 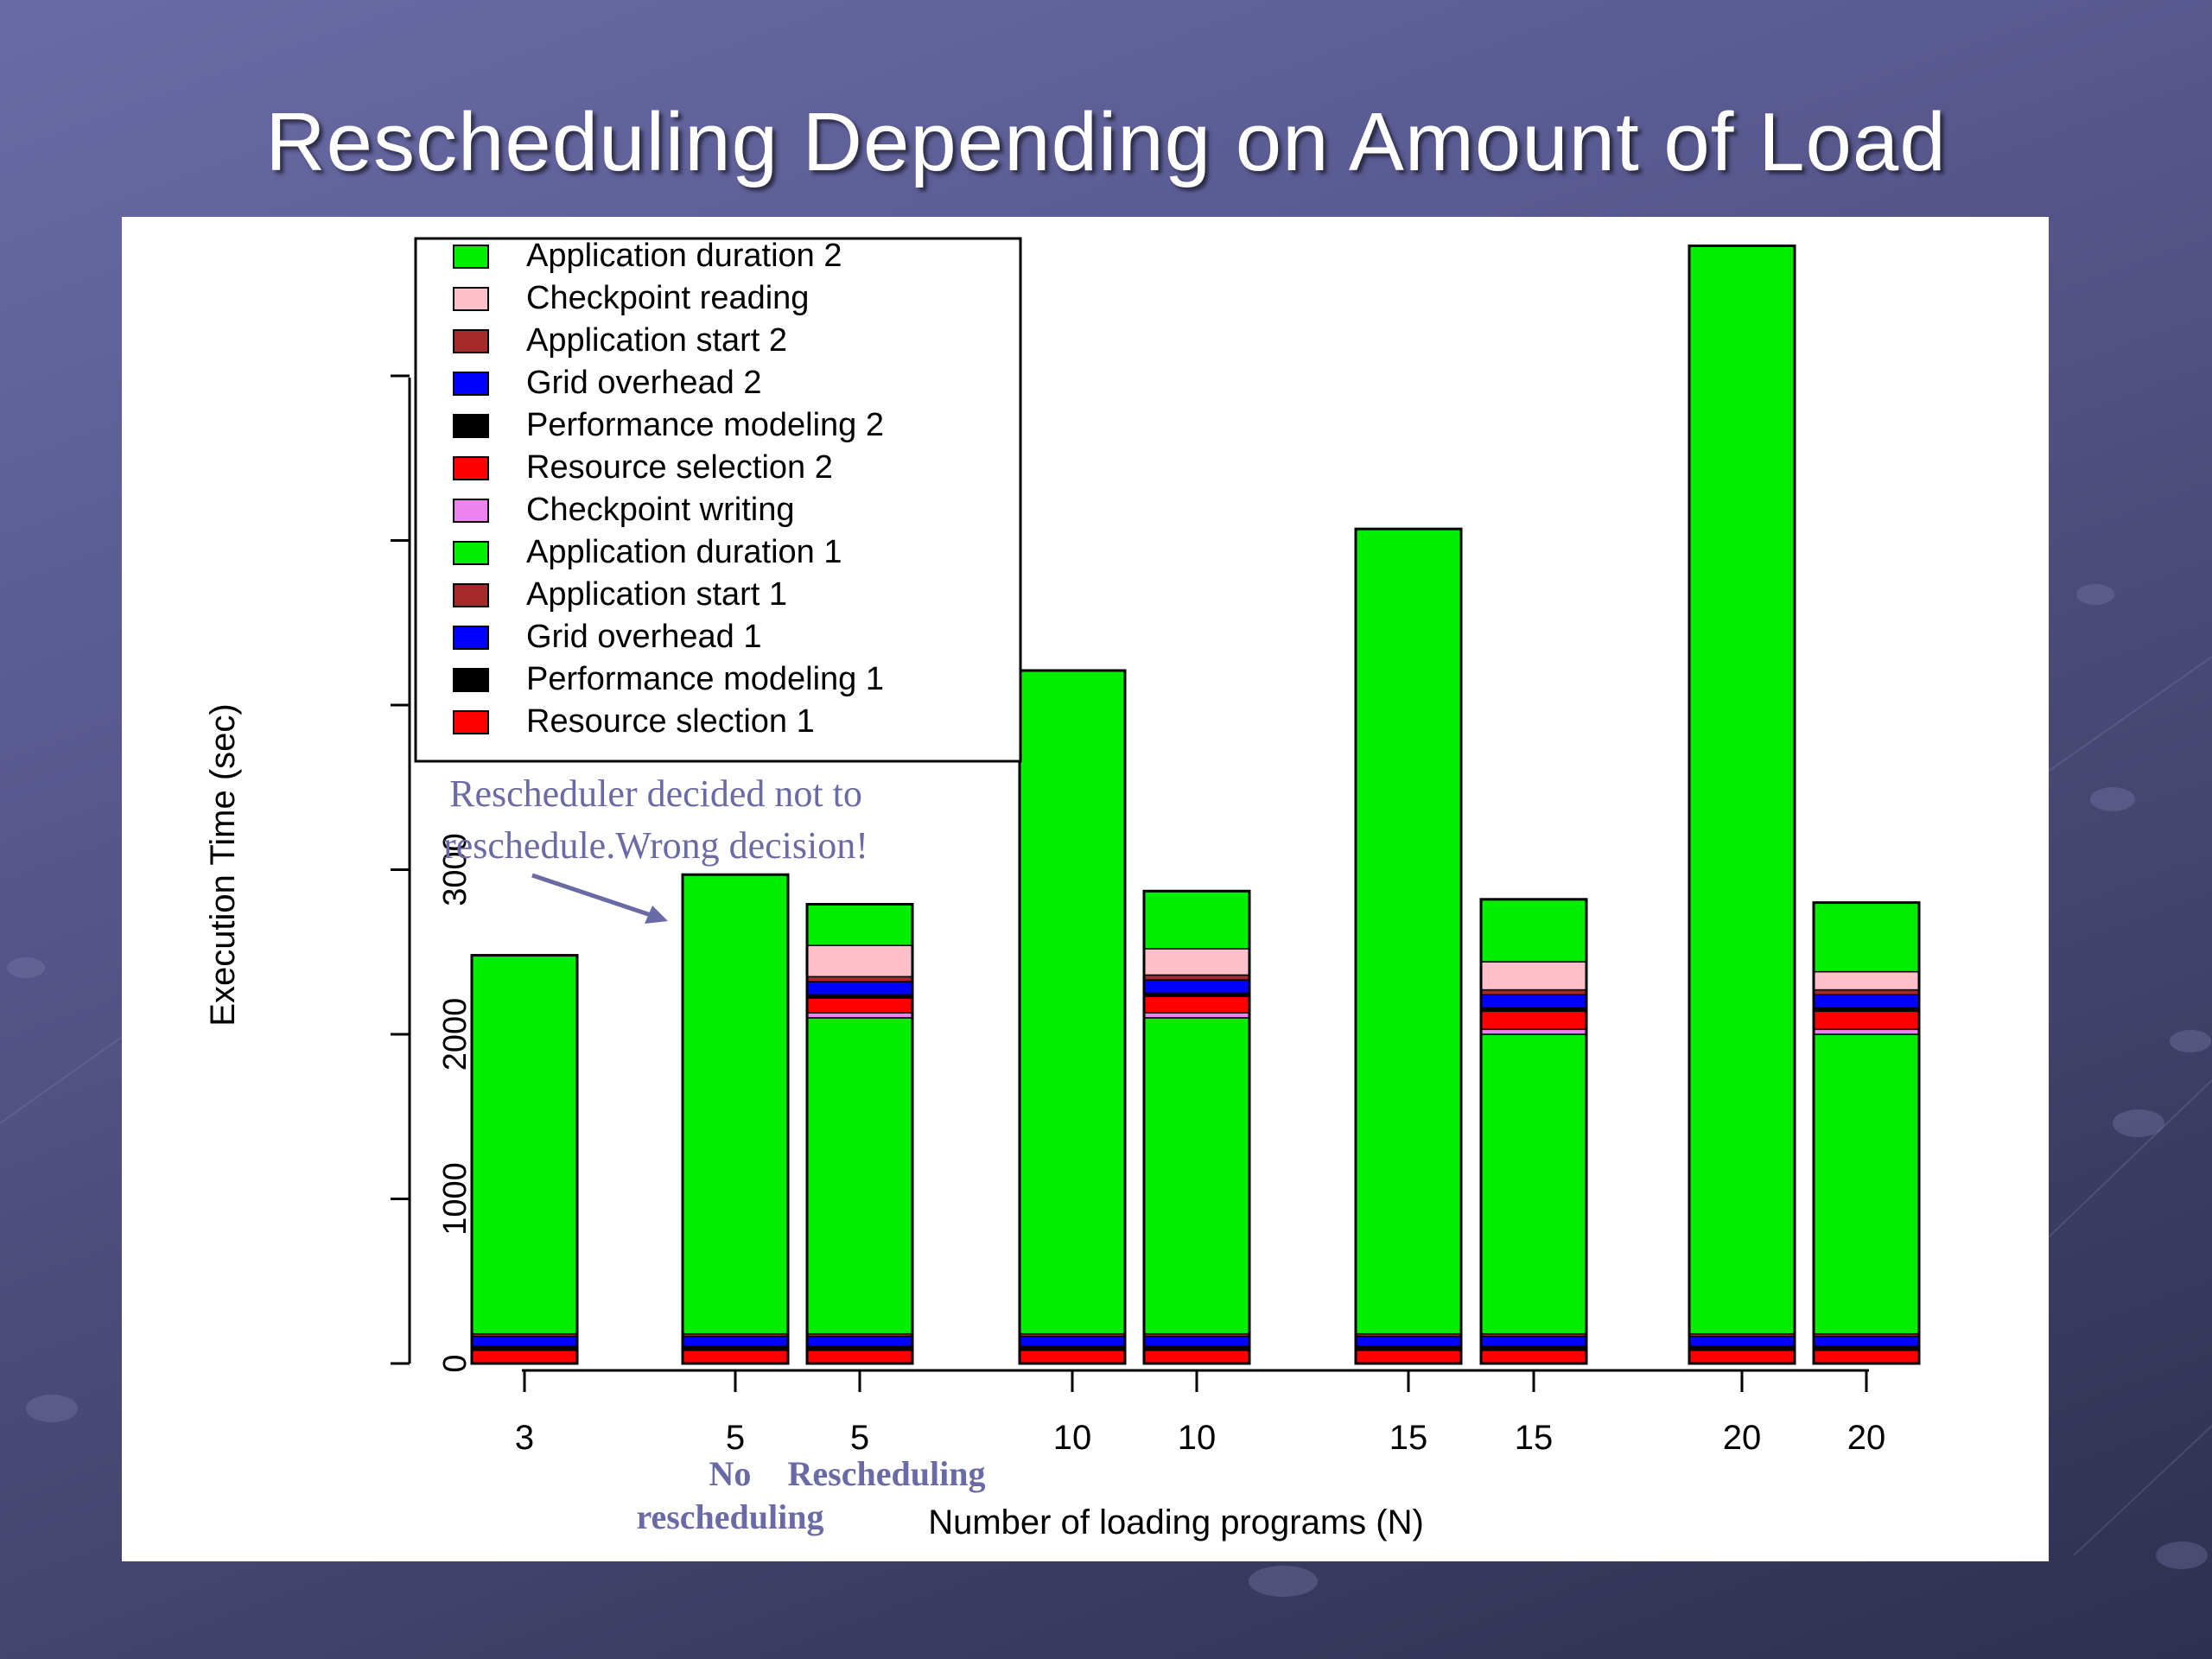 I want to click on y-axis-label: Execution Time (sec), so click(x=223, y=864).